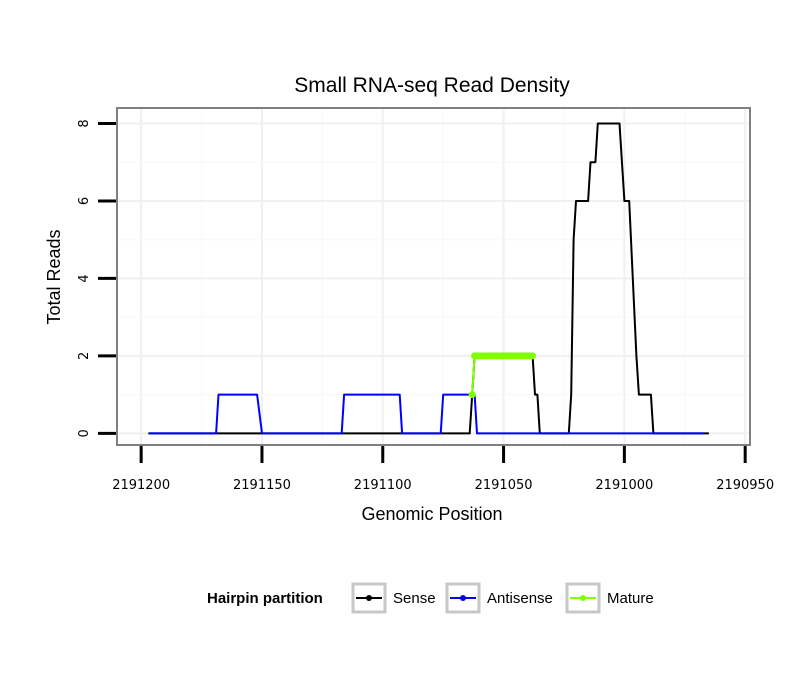 The height and width of the screenshot is (690, 810). What do you see at coordinates (369, 598) in the screenshot?
I see `legend-dot-sense` at bounding box center [369, 598].